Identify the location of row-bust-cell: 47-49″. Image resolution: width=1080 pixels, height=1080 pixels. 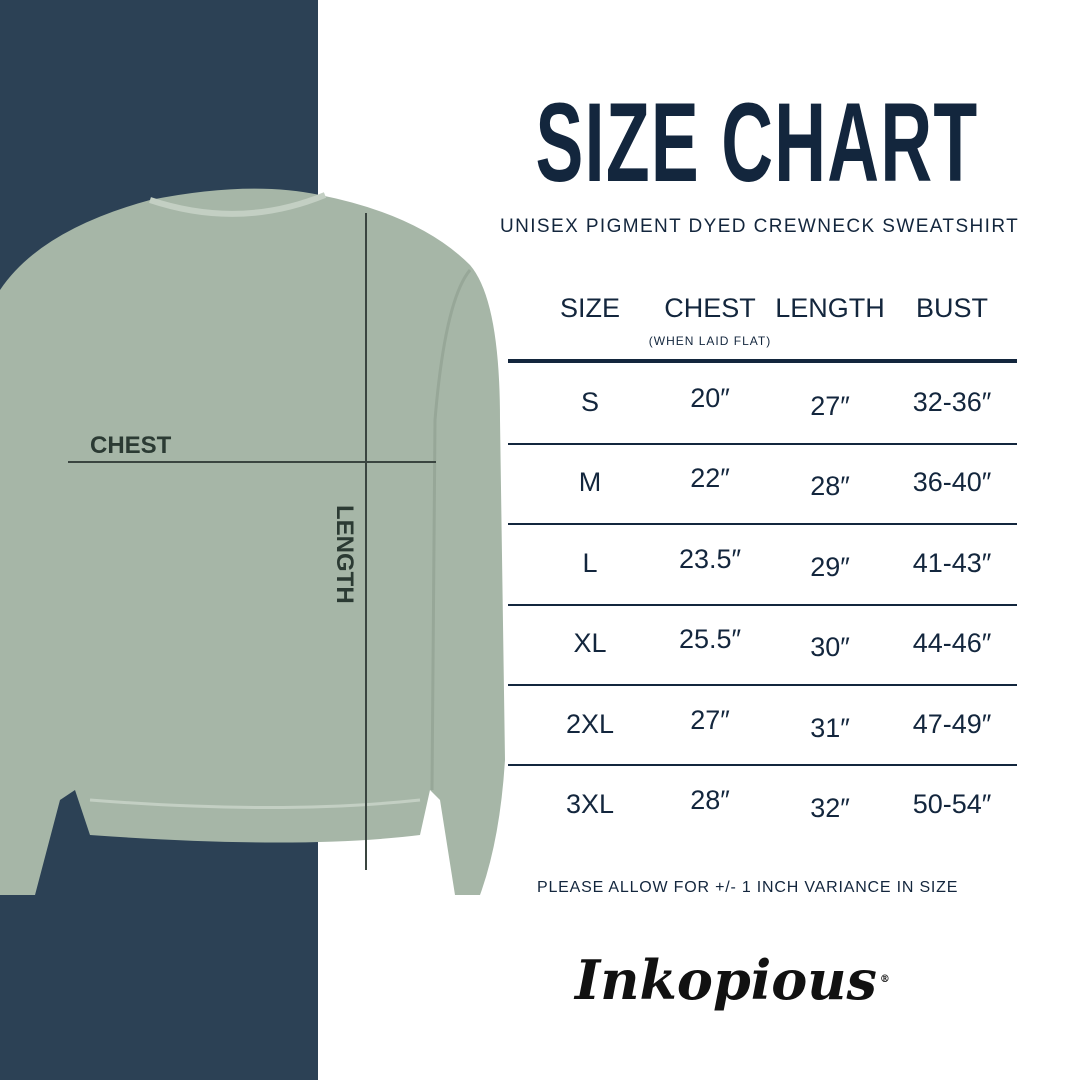
(952, 723).